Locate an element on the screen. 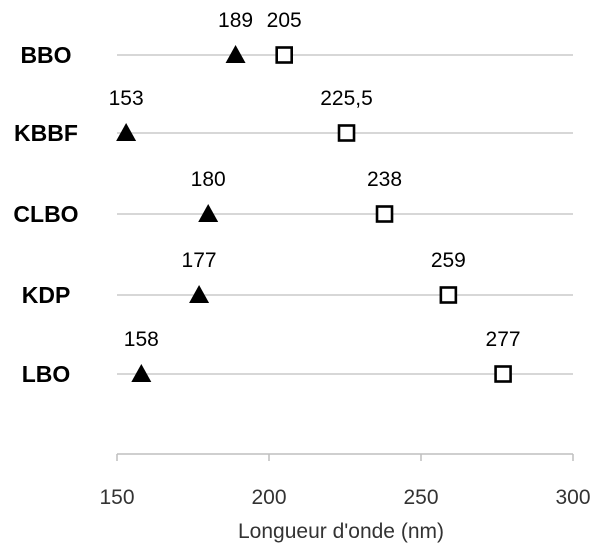 The image size is (594, 547). triangle-value-label: 177 is located at coordinates (199, 260).